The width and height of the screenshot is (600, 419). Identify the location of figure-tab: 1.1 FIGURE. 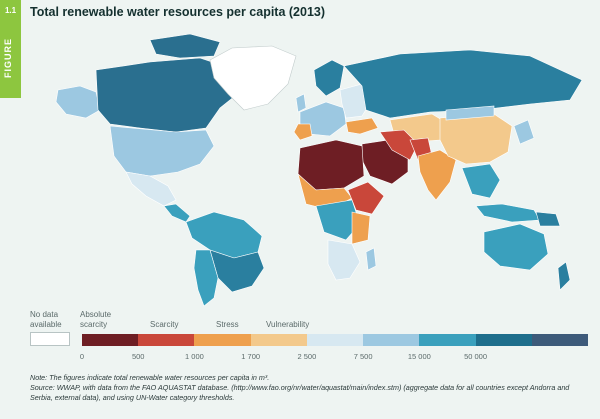
(10, 49).